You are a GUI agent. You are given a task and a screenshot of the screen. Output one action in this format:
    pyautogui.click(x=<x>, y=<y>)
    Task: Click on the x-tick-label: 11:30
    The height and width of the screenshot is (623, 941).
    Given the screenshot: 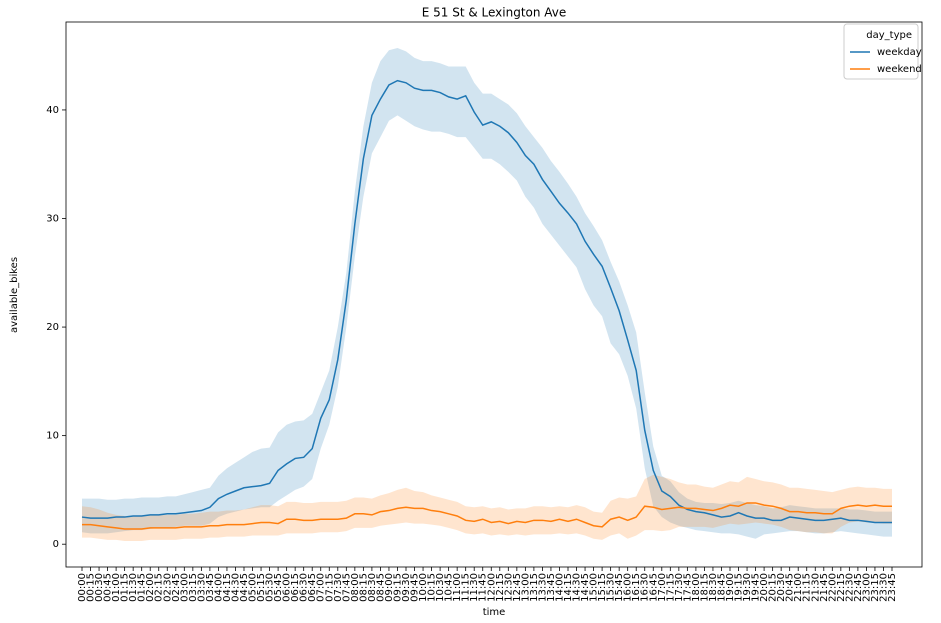 What is the action you would take?
    pyautogui.click(x=474, y=587)
    